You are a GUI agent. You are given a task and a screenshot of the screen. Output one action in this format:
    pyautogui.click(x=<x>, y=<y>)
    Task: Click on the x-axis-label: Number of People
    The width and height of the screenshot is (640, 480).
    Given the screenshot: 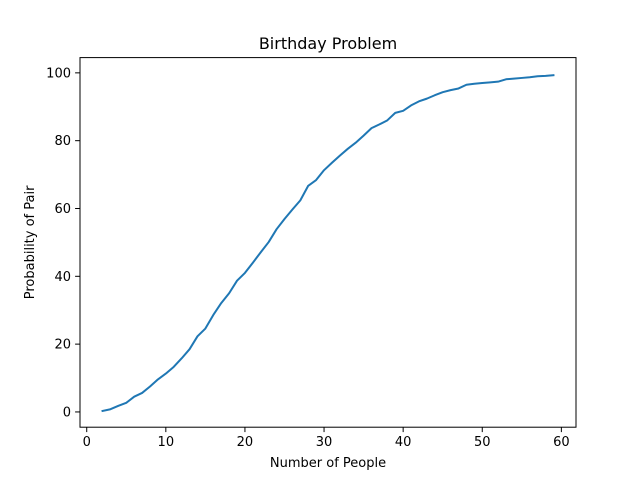 What is the action you would take?
    pyautogui.click(x=328, y=463)
    